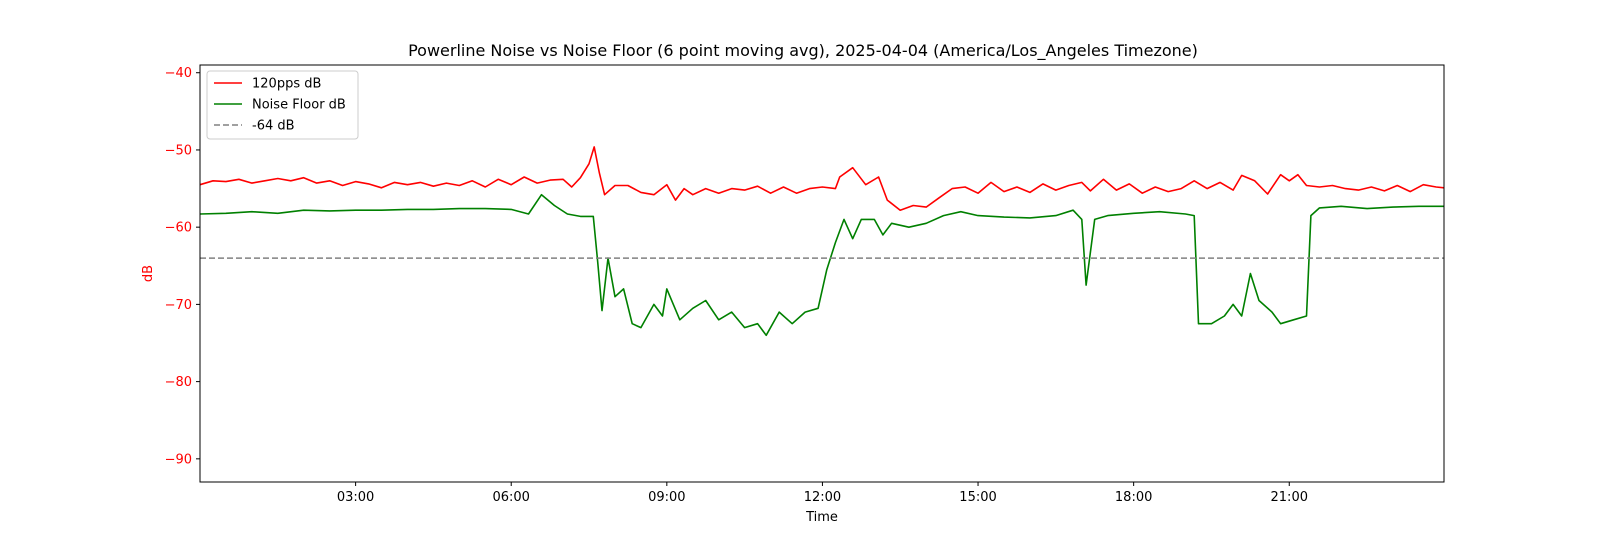  What do you see at coordinates (273, 126) in the screenshot?
I see `legend-label: -64 dB` at bounding box center [273, 126].